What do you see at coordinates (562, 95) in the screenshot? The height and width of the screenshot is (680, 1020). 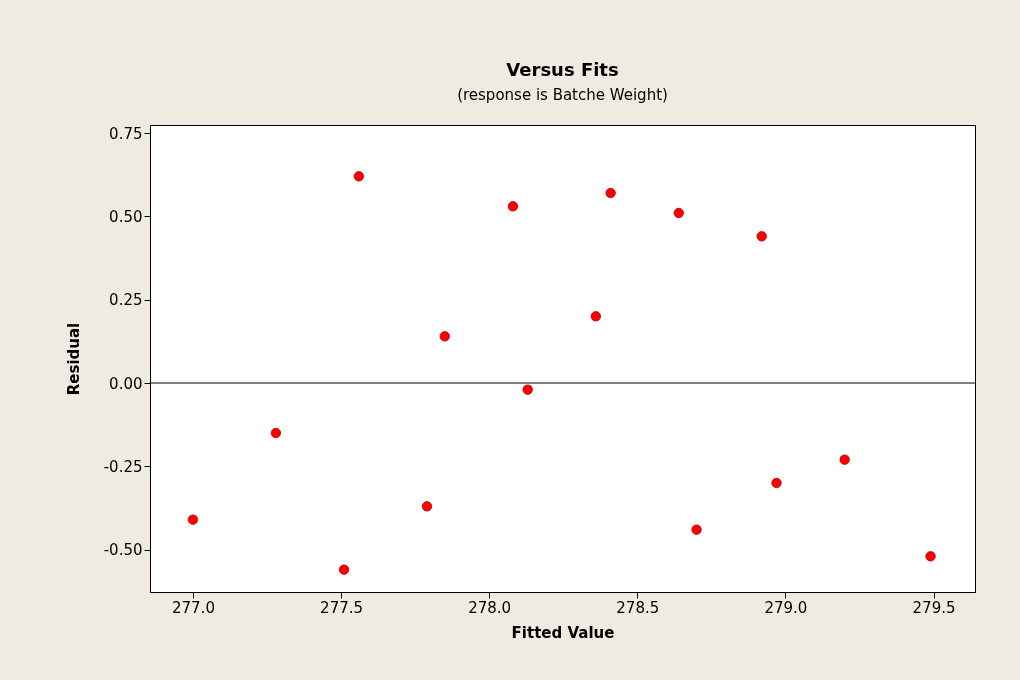 I see `chart-subtitle: (response is Batche Weight)` at bounding box center [562, 95].